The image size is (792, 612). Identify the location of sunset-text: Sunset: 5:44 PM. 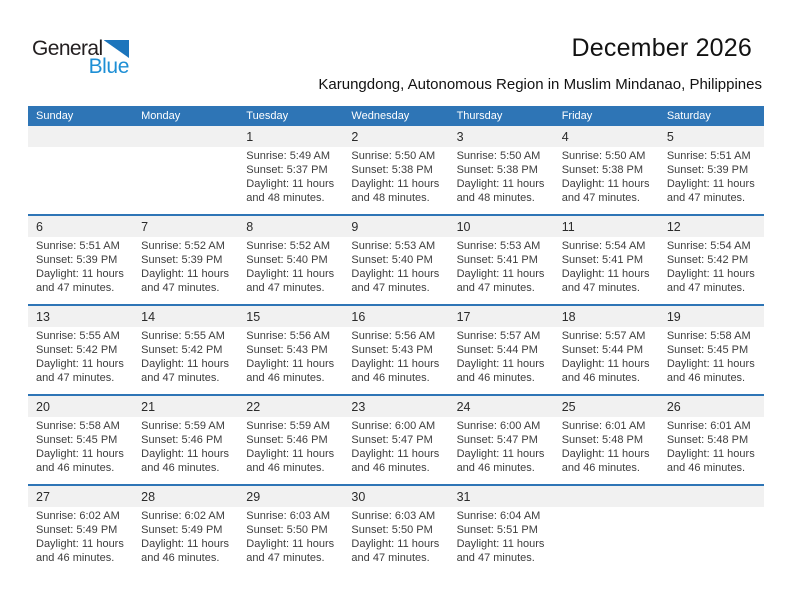
(602, 350).